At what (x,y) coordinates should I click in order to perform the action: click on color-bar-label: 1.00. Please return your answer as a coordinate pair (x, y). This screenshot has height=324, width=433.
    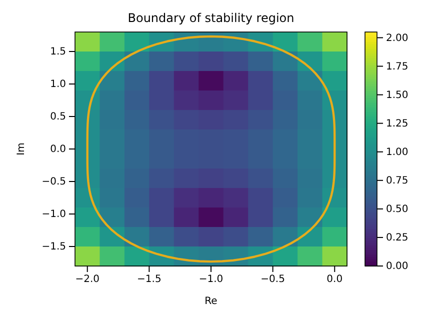
    Looking at the image, I should click on (397, 152).